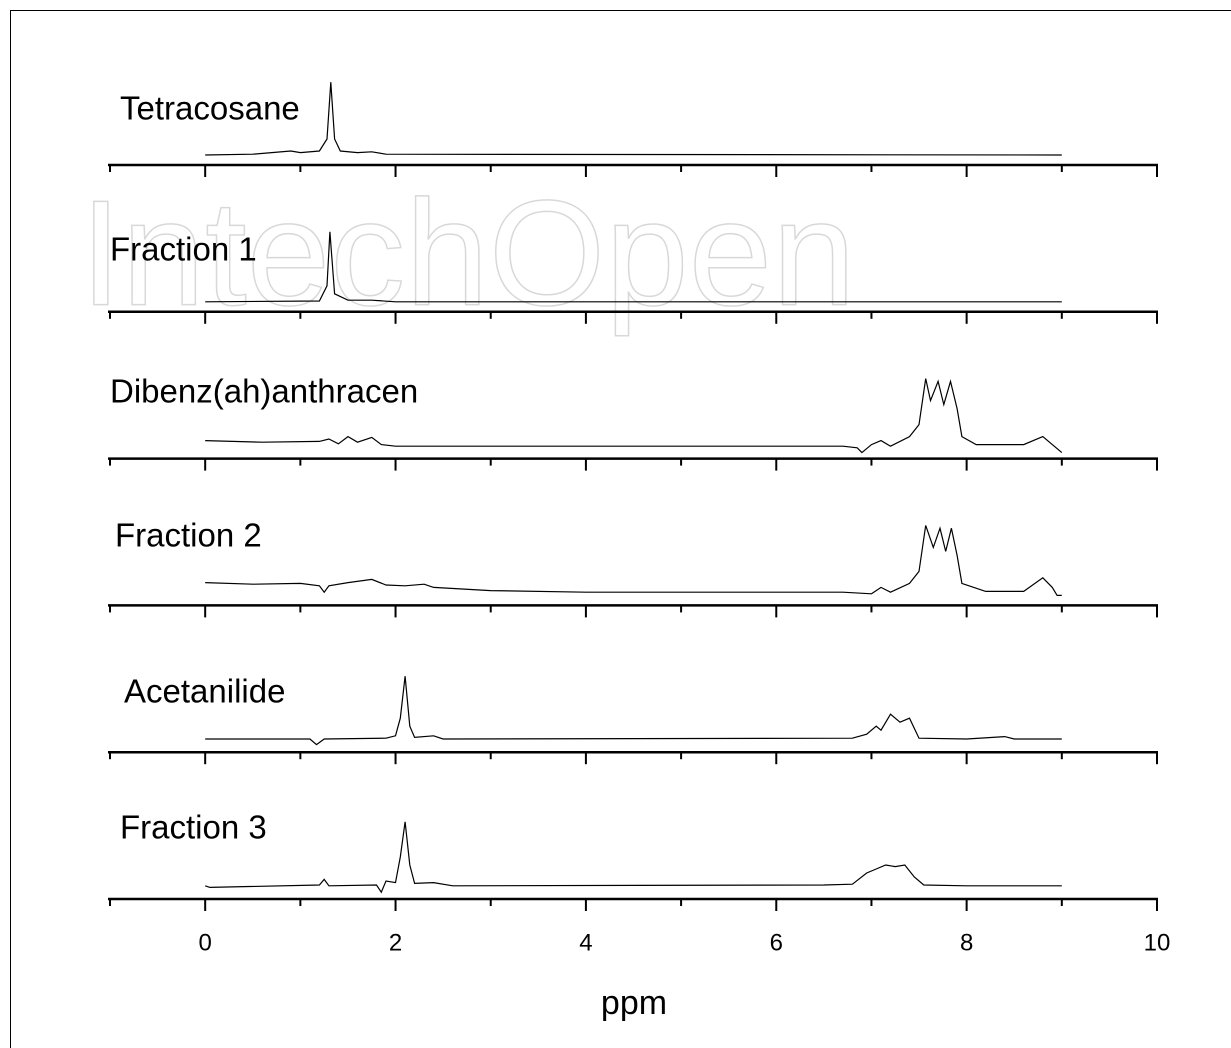  Describe the element at coordinates (966, 942) in the screenshot. I see `x-tick-label: 8` at that location.